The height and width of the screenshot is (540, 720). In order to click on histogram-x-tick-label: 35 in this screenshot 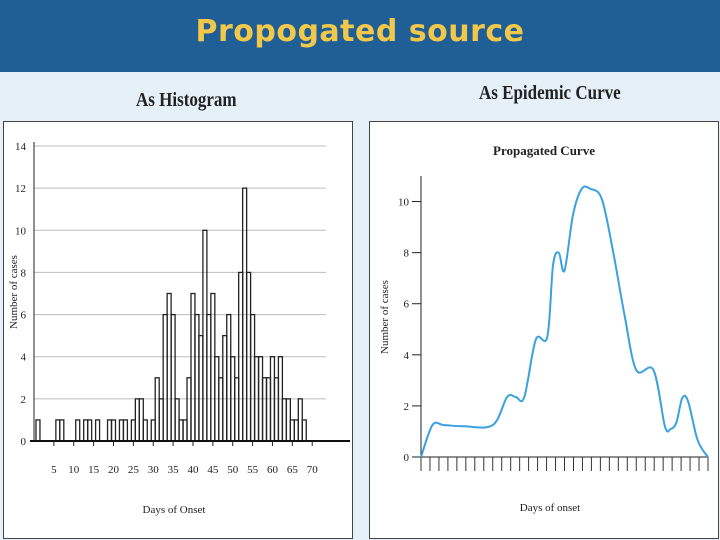, I will do `click(174, 470)`.